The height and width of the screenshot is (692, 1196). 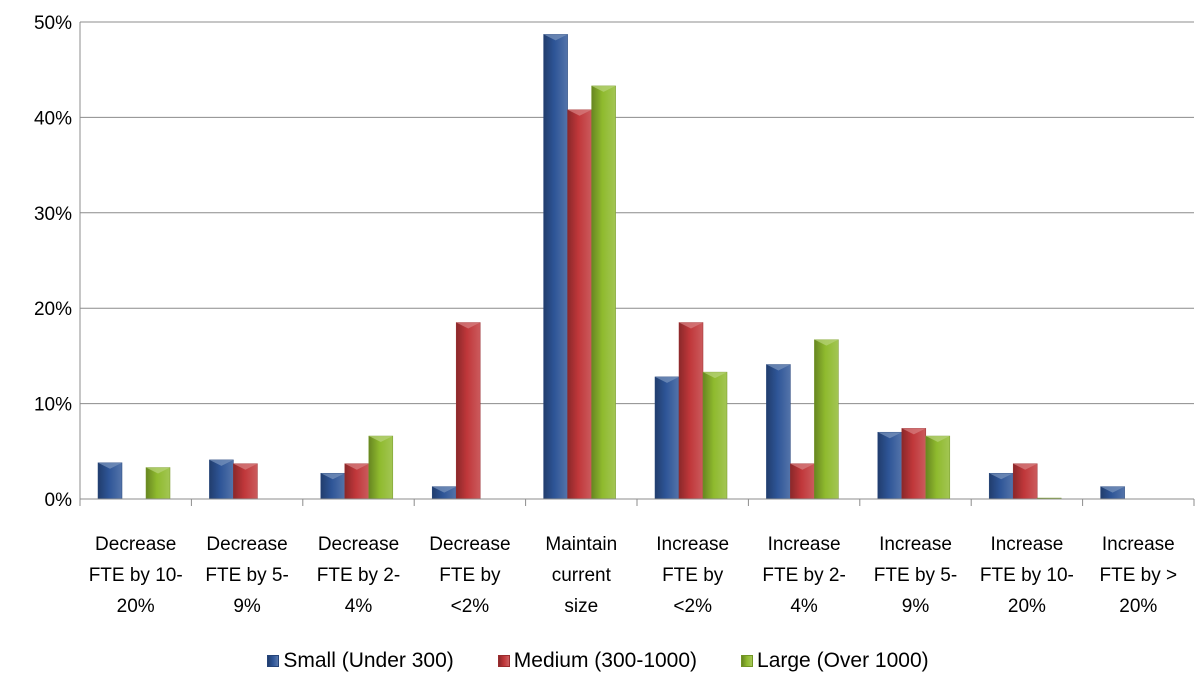 What do you see at coordinates (53, 309) in the screenshot?
I see `y-tick-label: 20%` at bounding box center [53, 309].